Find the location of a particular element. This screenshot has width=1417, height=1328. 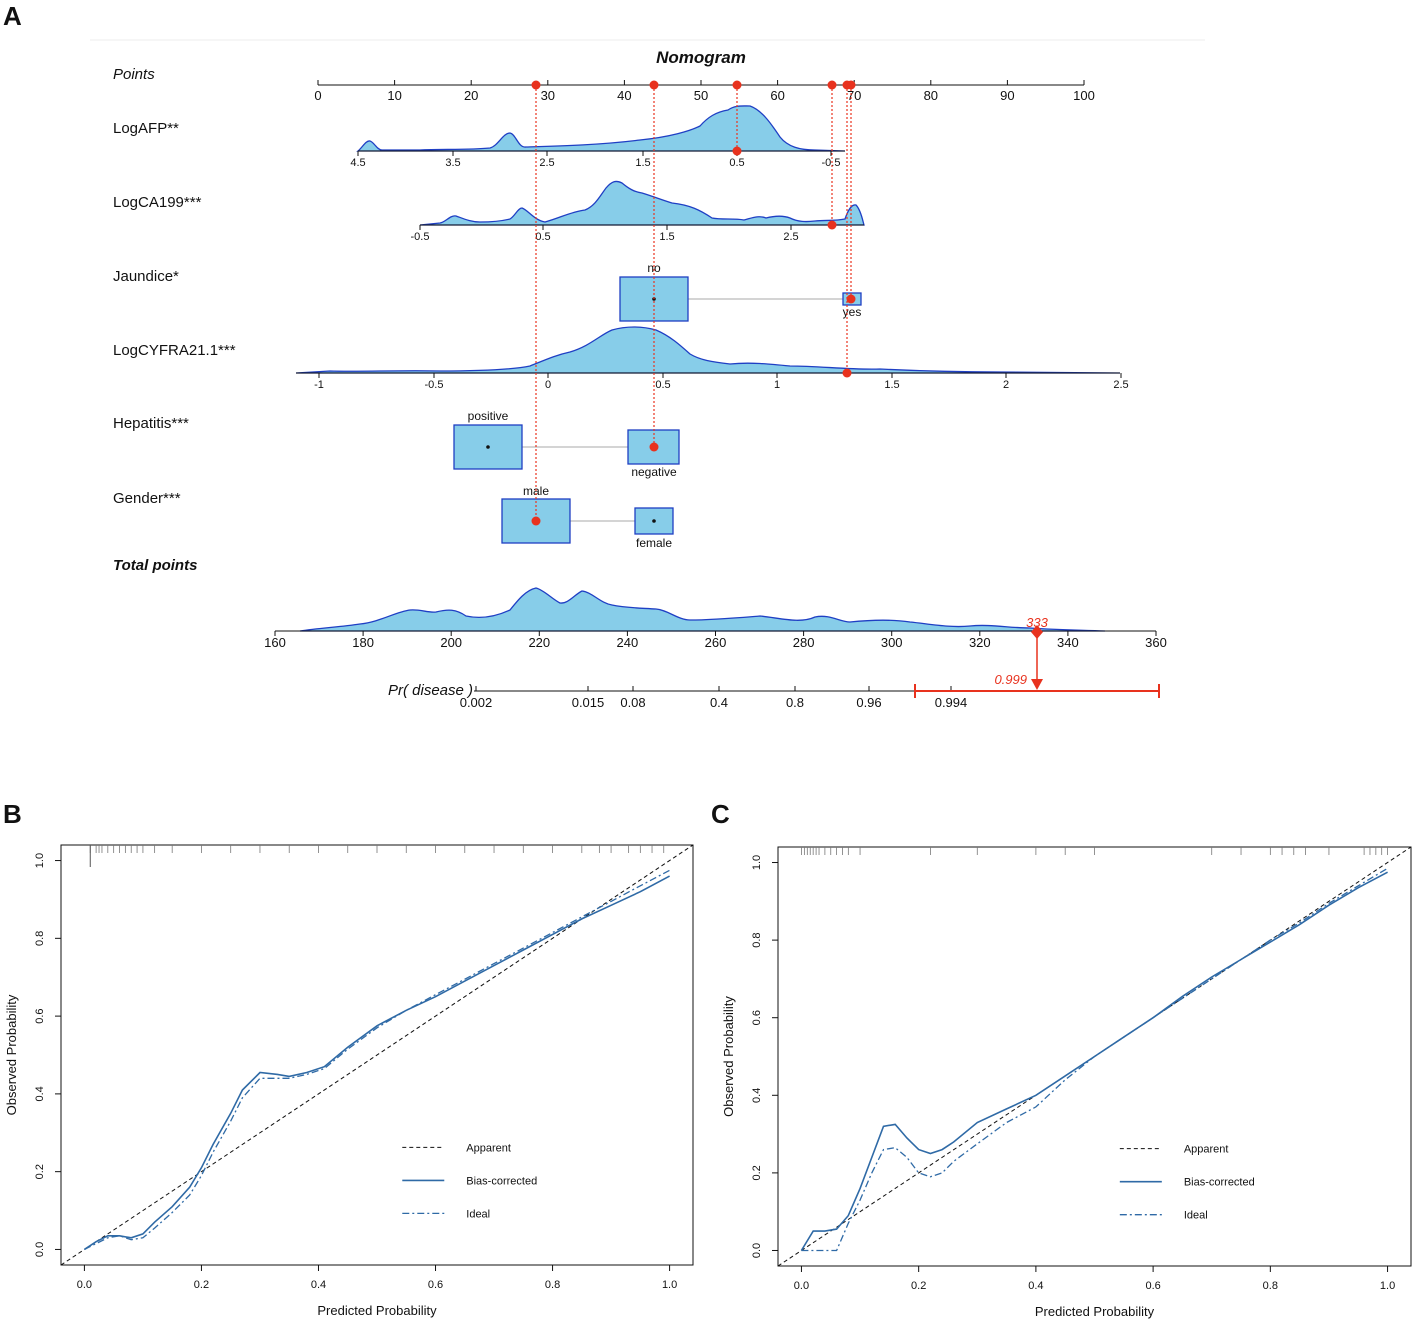

marker-logcyfra-value is located at coordinates (847, 373).